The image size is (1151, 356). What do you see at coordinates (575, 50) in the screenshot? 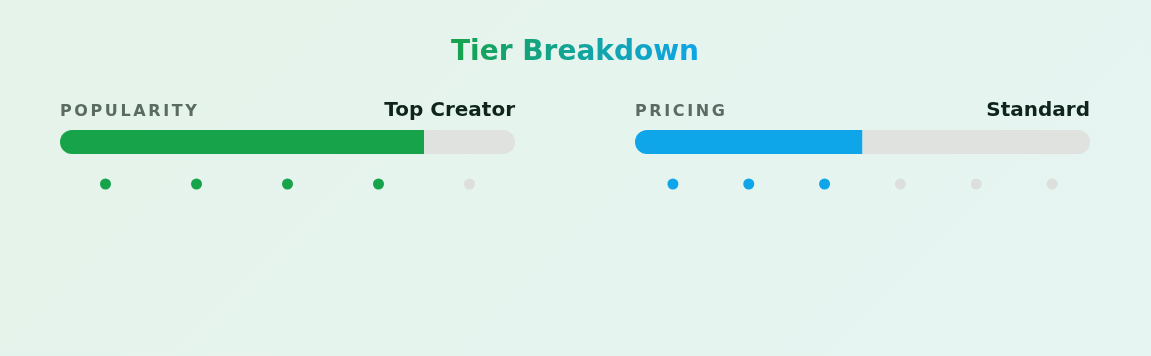
I see `text: Tier Breakdown` at bounding box center [575, 50].